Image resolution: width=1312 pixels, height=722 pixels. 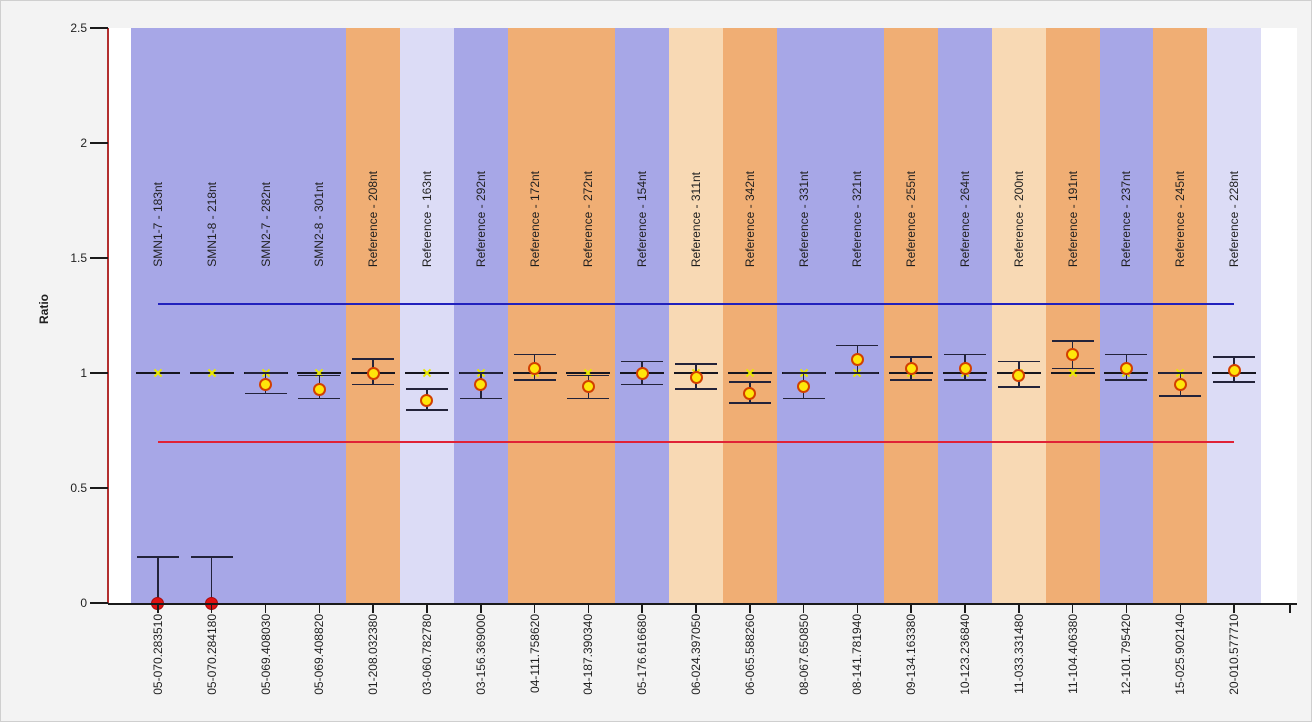 I want to click on x-tick-label: 05-070.284180, so click(x=211, y=654).